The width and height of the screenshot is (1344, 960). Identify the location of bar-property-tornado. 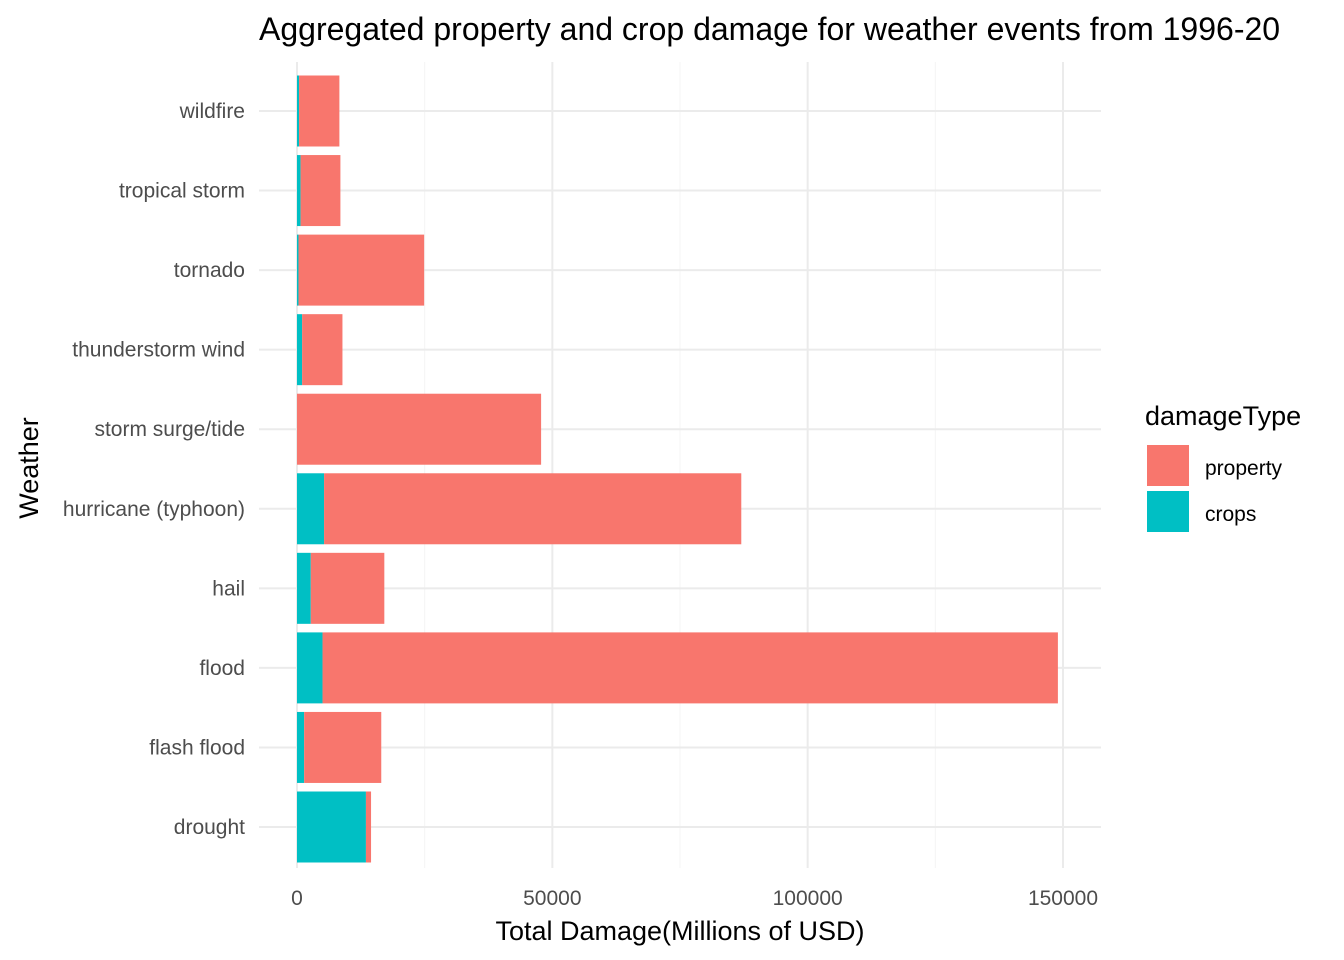
(361, 270).